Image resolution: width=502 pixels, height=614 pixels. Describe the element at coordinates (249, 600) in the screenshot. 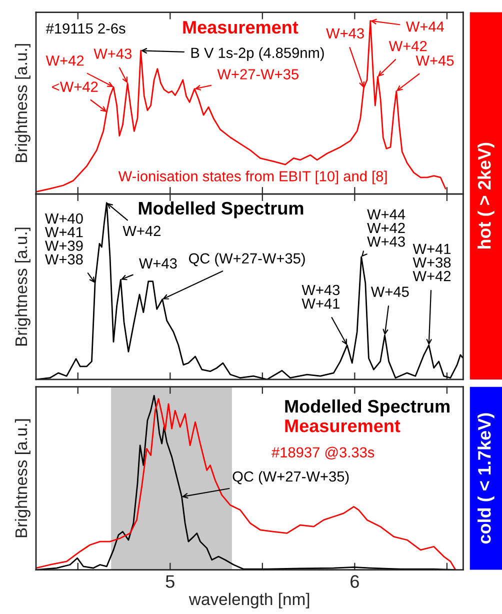

I see `x-axis-title: wavelength [nm]` at that location.